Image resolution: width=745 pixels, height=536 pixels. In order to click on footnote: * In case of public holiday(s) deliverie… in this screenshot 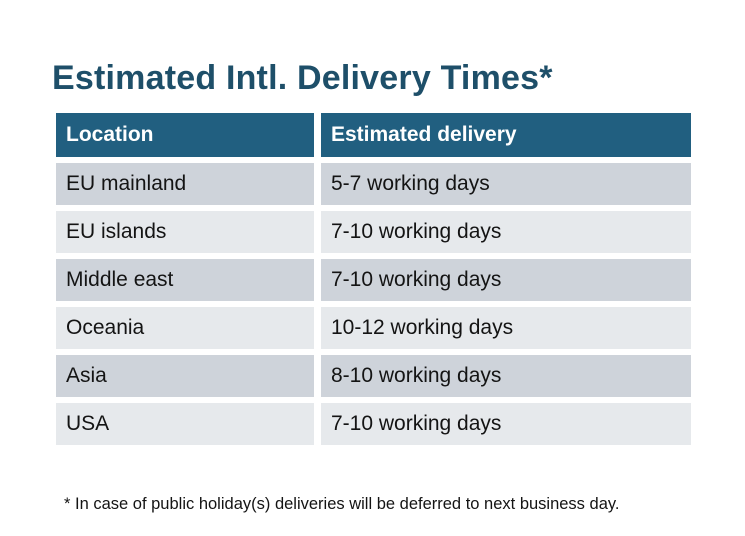, I will do `click(342, 503)`.